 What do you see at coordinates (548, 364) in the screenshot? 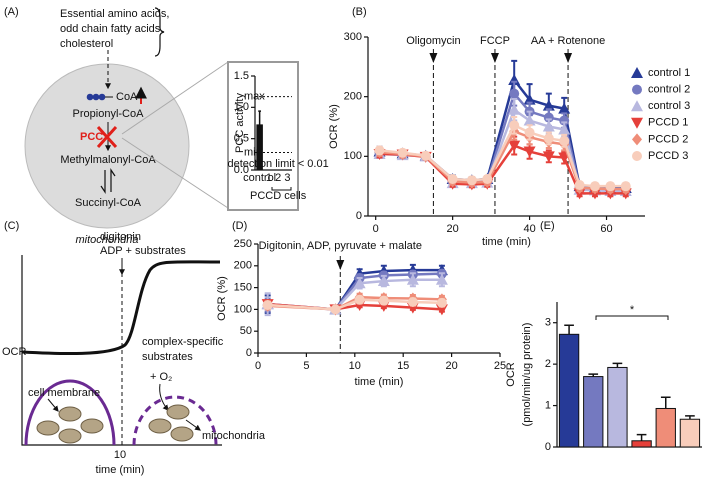
I see `y-tick-label: 2` at bounding box center [548, 364].